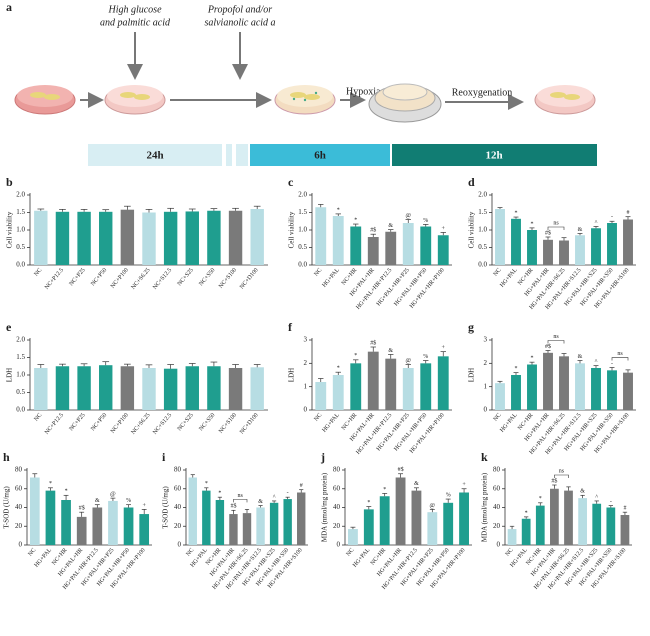 The height and width of the screenshot is (636, 650). What do you see at coordinates (410, 432) in the screenshot?
I see `x-tick-label: HG+PAL+HR+P50` at bounding box center [410, 432].